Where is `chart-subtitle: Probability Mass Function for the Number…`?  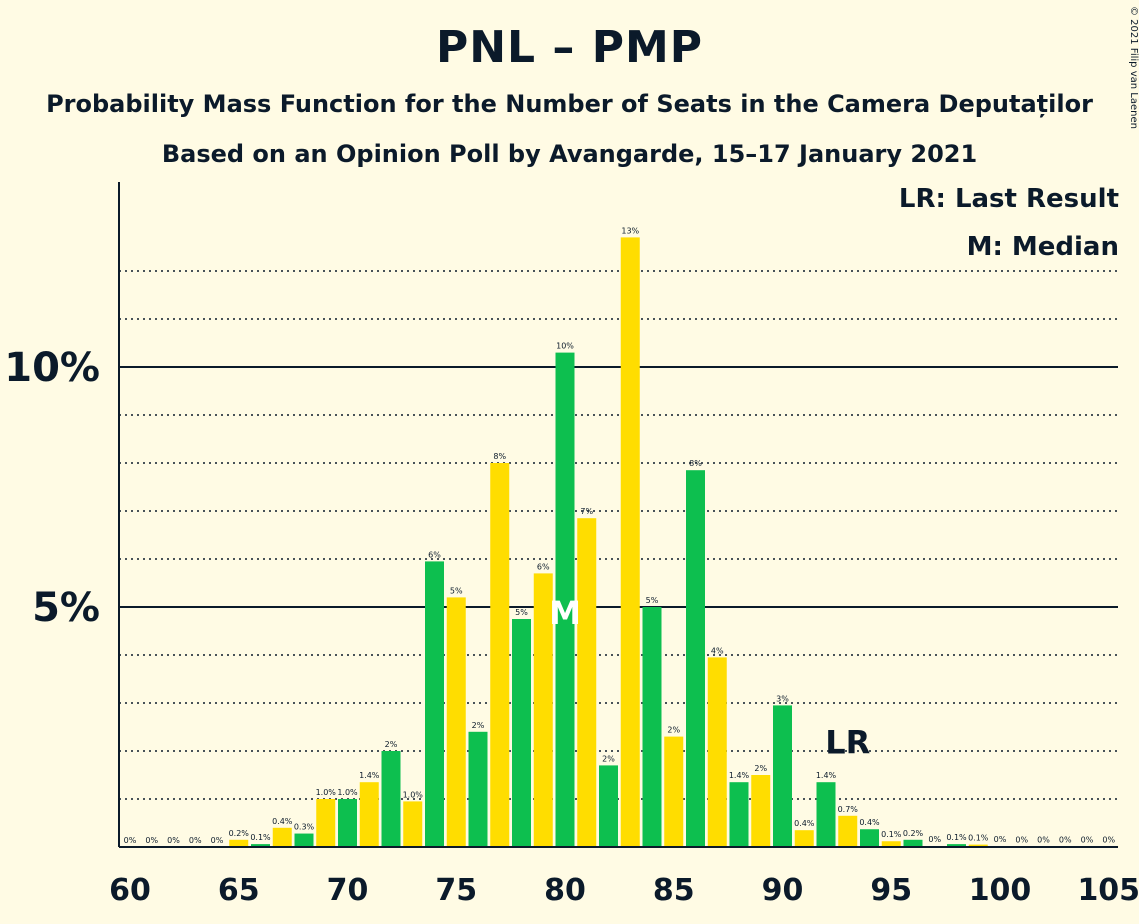 chart-subtitle: Probability Mass Function for the Number… is located at coordinates (569, 104).